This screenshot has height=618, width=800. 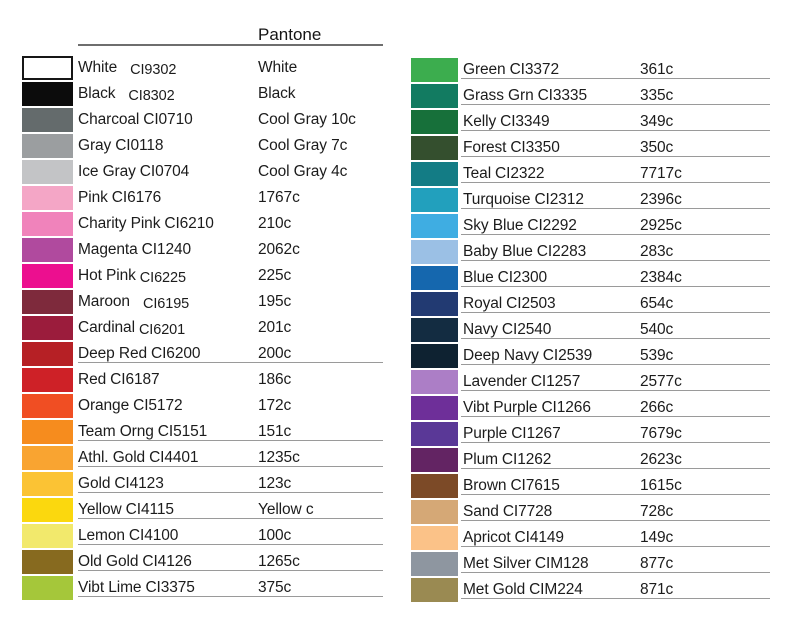 I want to click on color-name-and-code: Hot Pink CI6225, so click(x=132, y=276).